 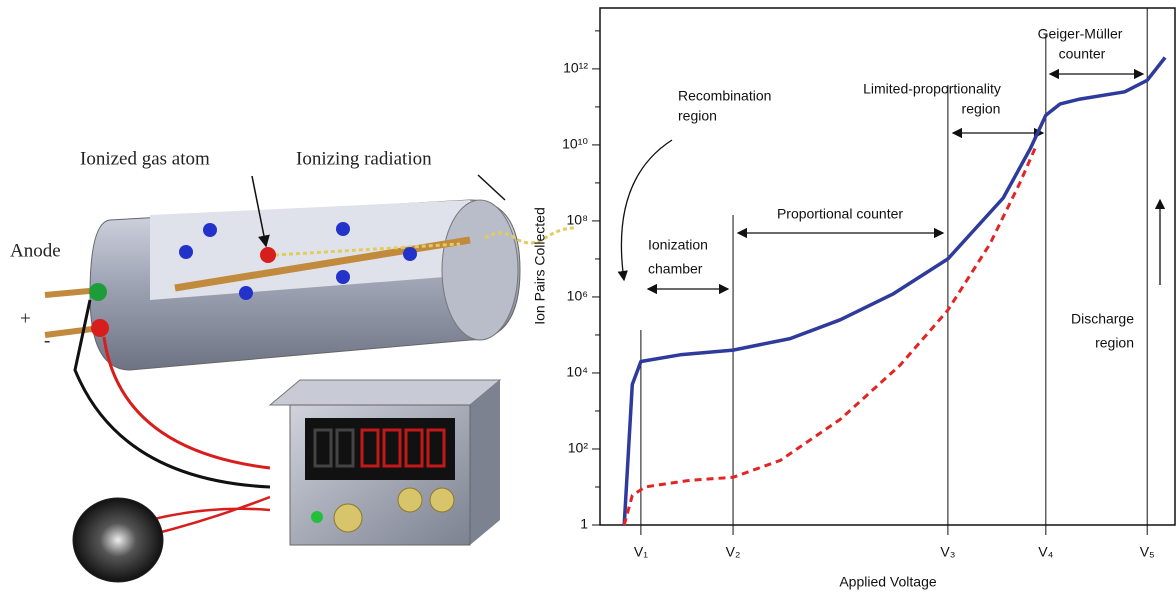 What do you see at coordinates (947, 552) in the screenshot?
I see `x-tick-label: V₃` at bounding box center [947, 552].